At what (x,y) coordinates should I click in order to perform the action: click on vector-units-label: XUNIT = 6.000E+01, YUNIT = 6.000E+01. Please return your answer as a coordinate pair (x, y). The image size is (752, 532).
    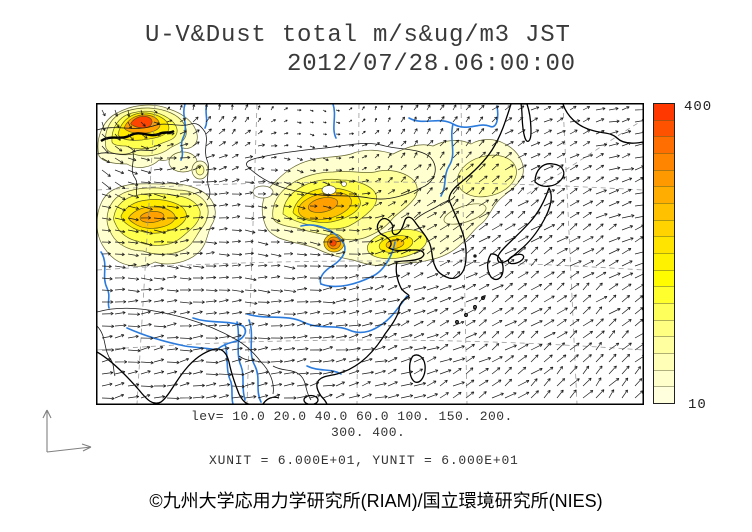
    Looking at the image, I should click on (364, 460).